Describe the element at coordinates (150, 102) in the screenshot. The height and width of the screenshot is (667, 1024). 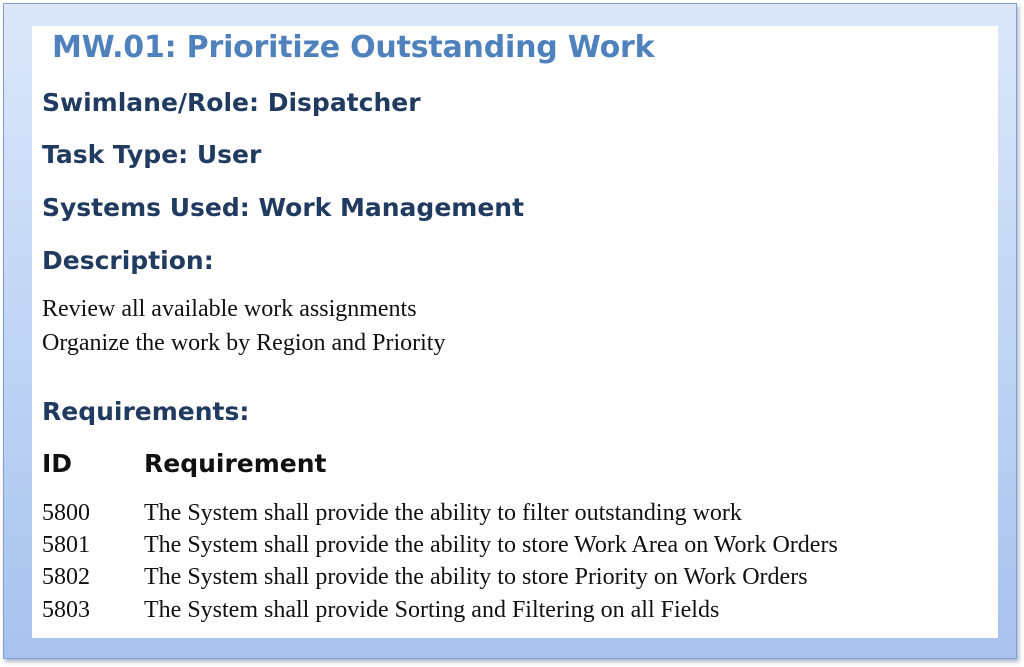
I see `swimlane-label: Swimlane/Role:` at that location.